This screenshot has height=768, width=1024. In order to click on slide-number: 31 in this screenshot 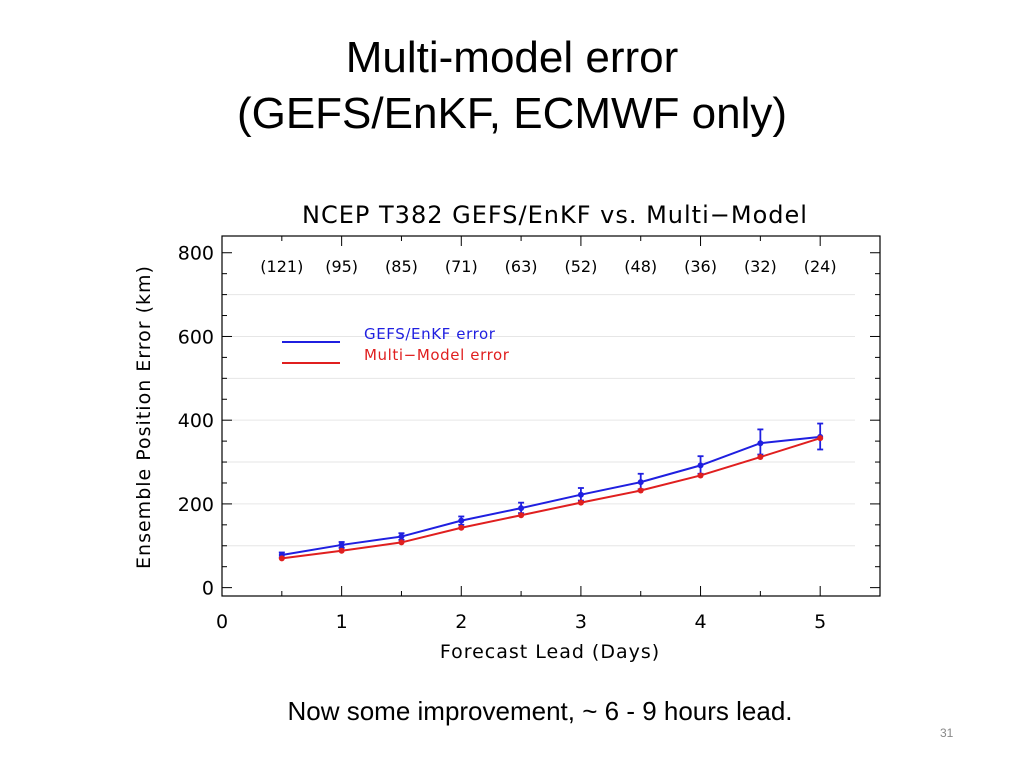, I will do `click(947, 733)`.